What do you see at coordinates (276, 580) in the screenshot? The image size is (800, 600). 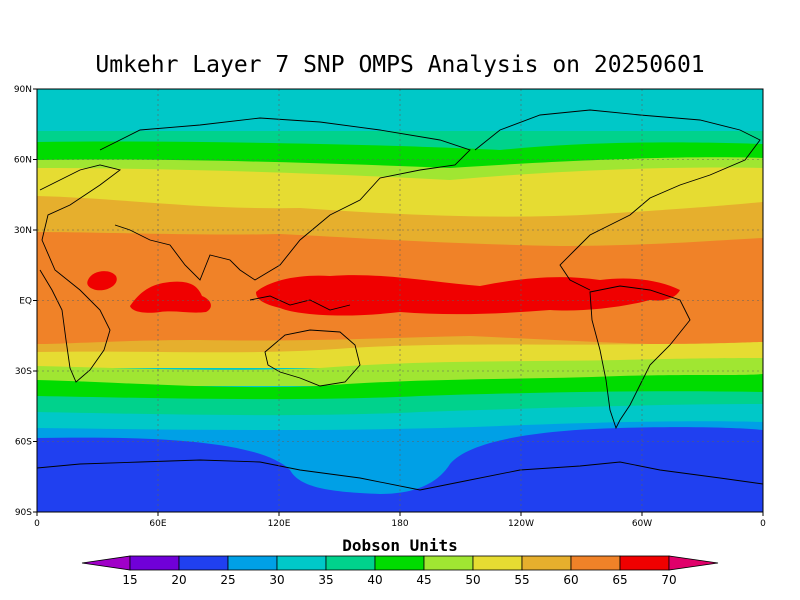 I see `colorbar-label-30: 30` at bounding box center [276, 580].